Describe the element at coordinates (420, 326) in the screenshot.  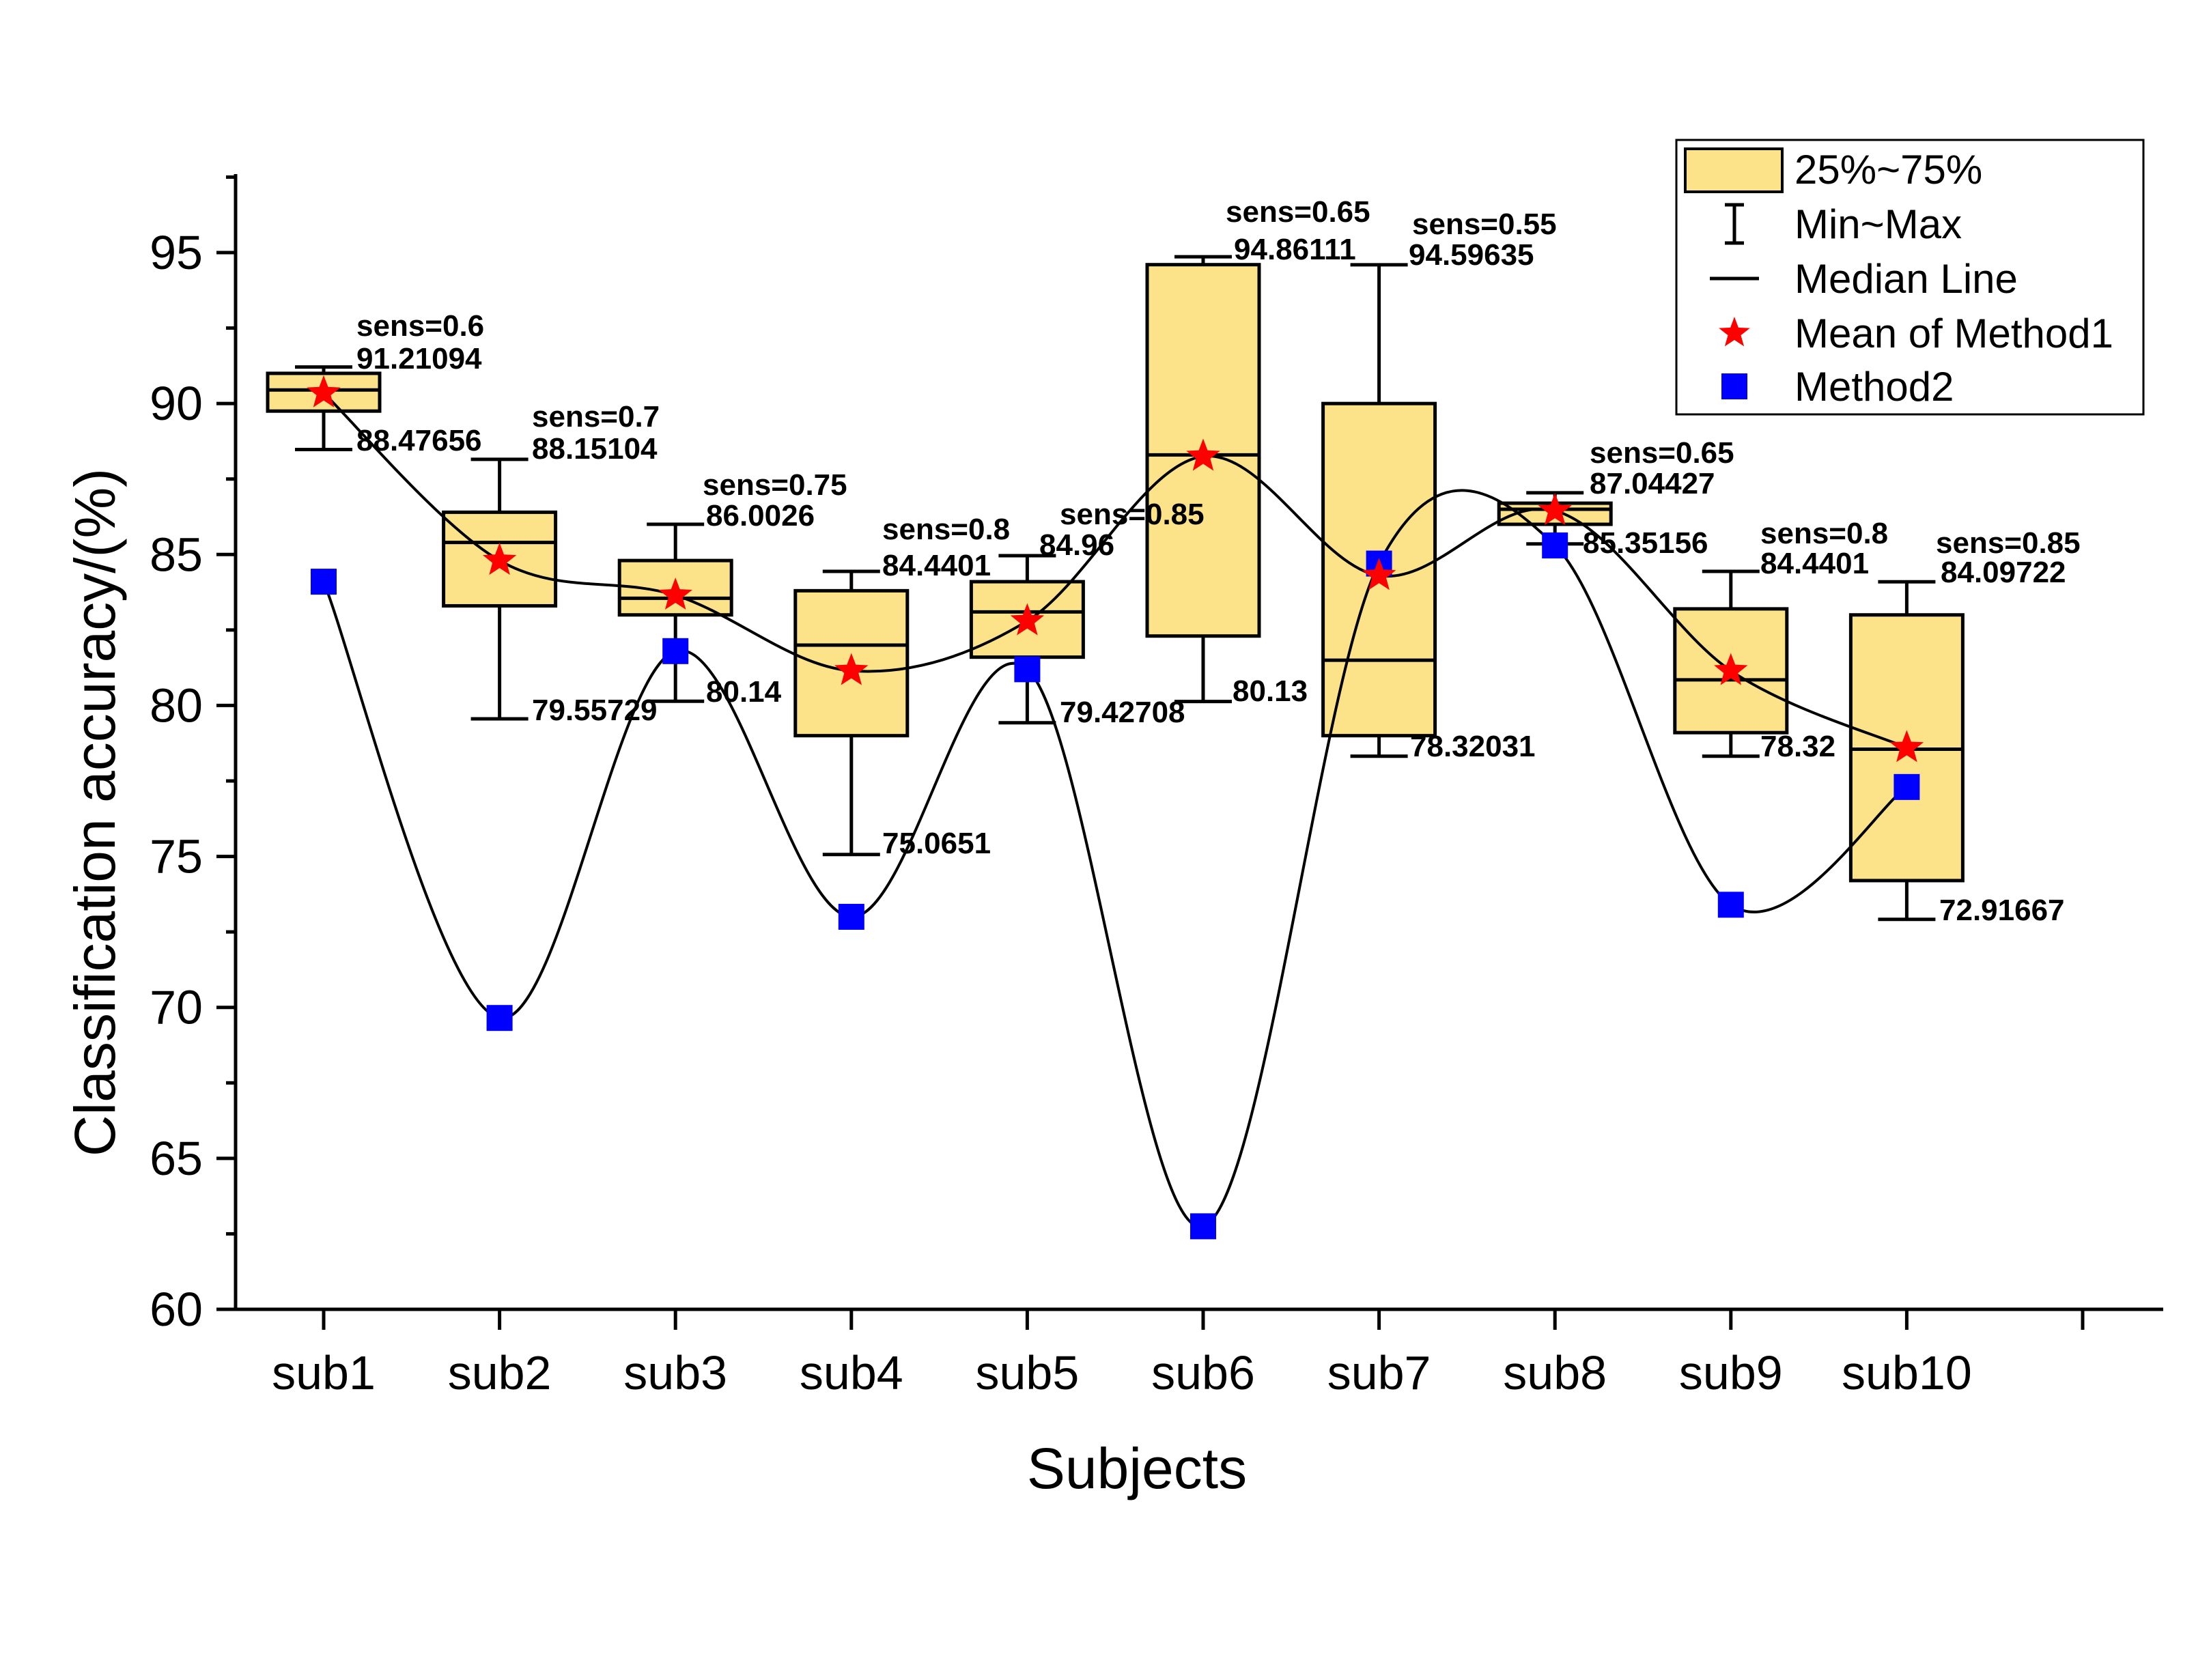
I see `sens-label: sens=0.6` at that location.